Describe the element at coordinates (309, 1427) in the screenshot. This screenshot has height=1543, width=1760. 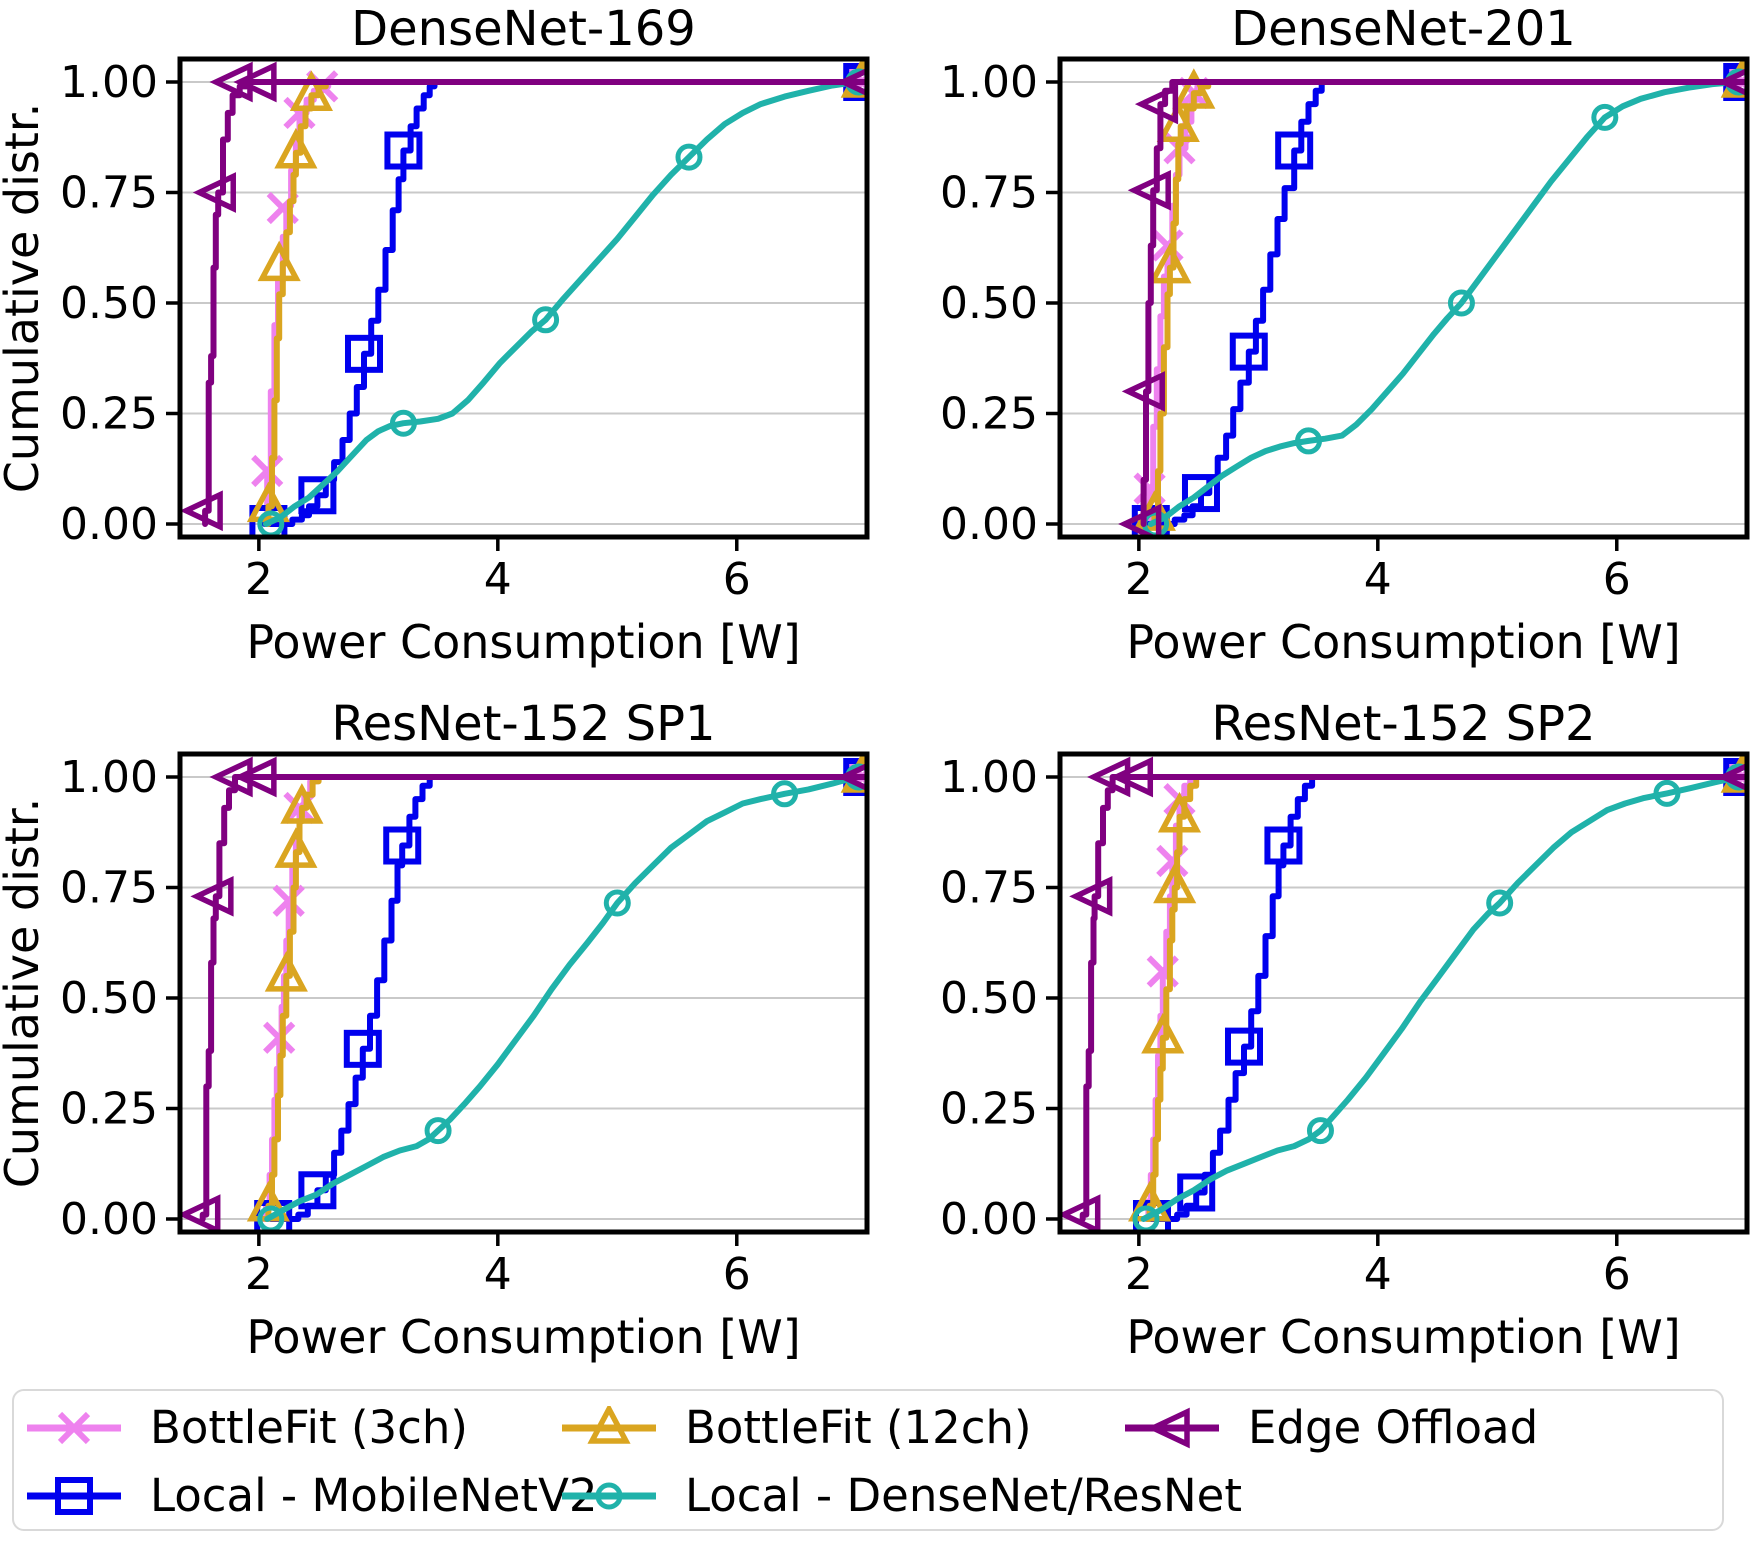
I see `legend-label: BottleFit (3ch)` at that location.